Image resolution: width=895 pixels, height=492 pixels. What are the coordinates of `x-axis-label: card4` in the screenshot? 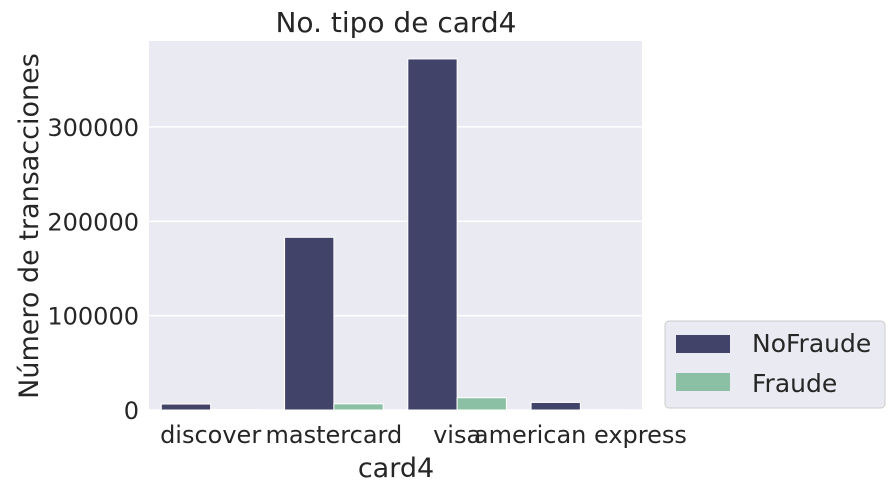 It's located at (396, 468).